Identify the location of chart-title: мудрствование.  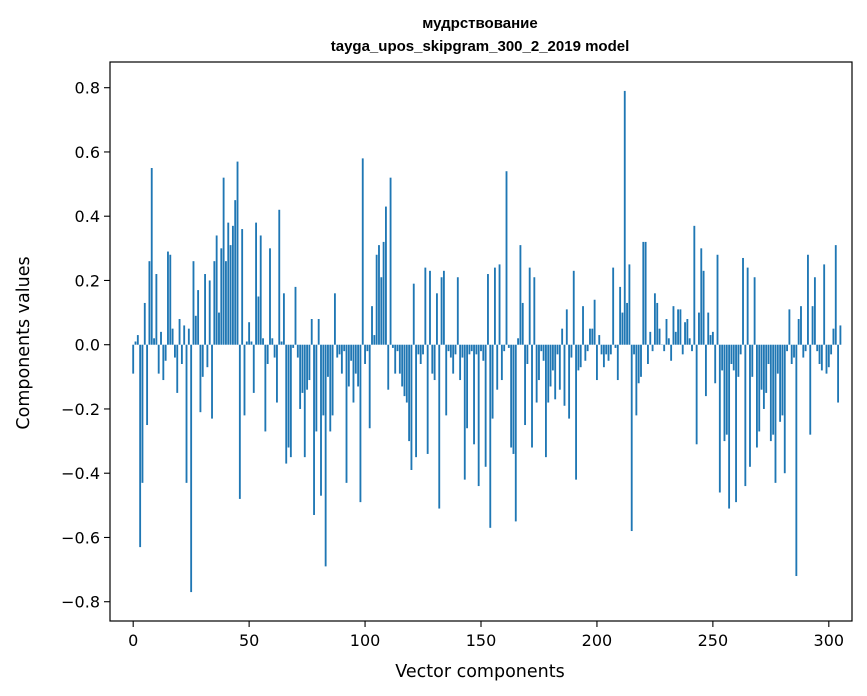
(479, 23).